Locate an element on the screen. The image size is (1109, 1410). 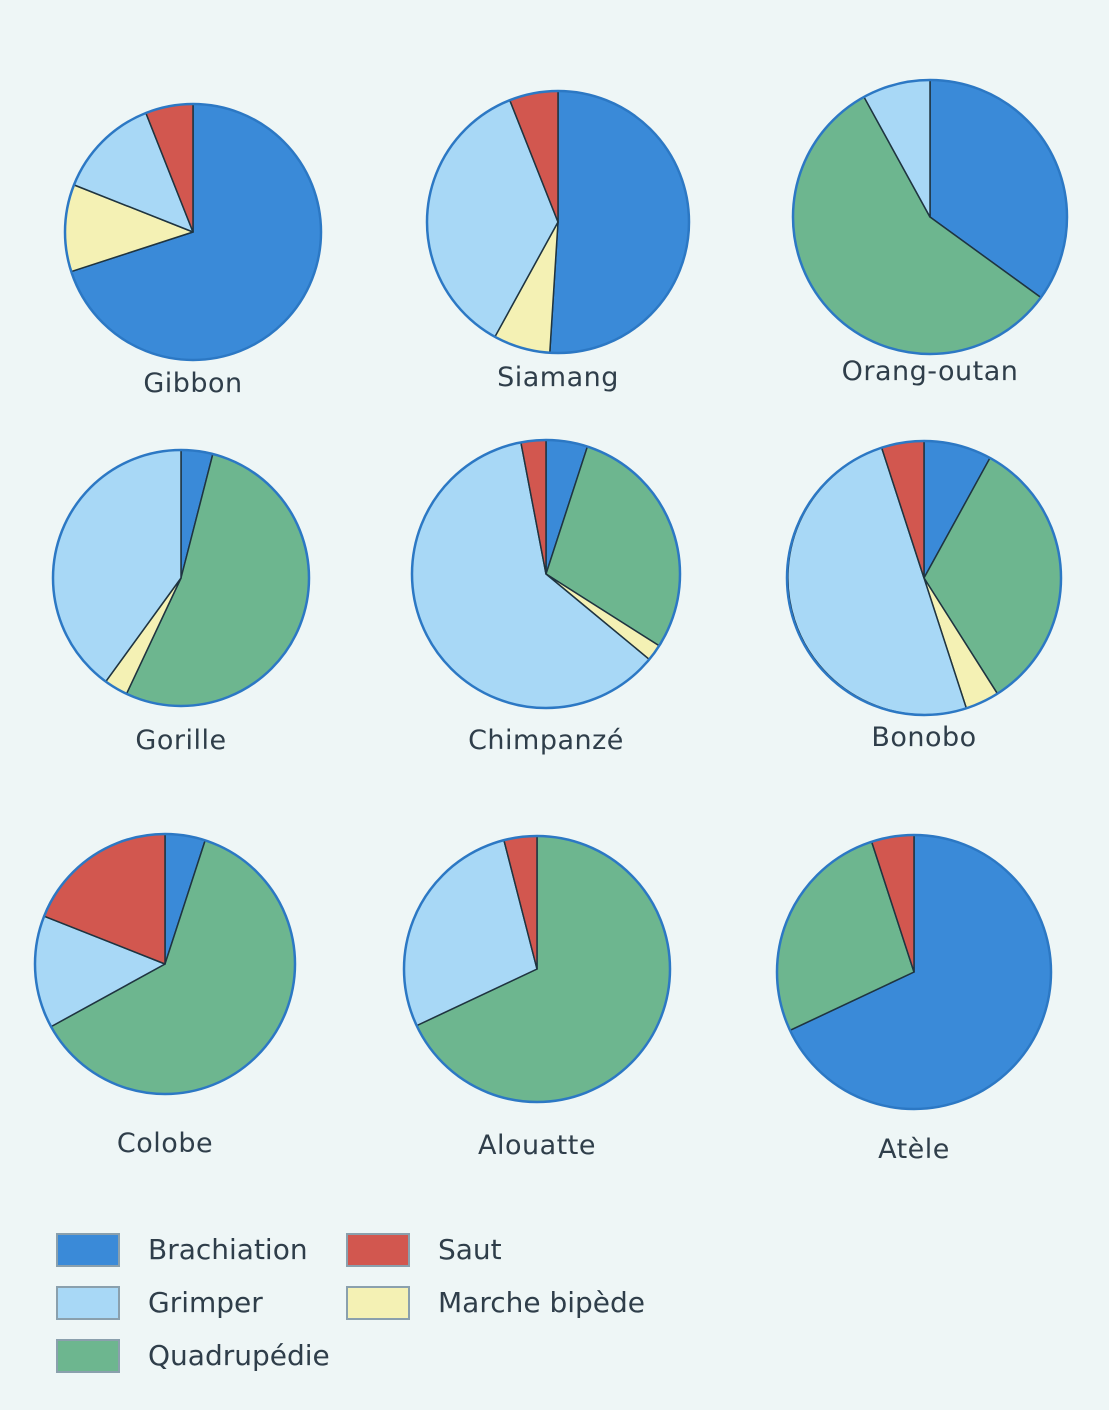
pie-label-siamang: Siamang is located at coordinates (558, 377).